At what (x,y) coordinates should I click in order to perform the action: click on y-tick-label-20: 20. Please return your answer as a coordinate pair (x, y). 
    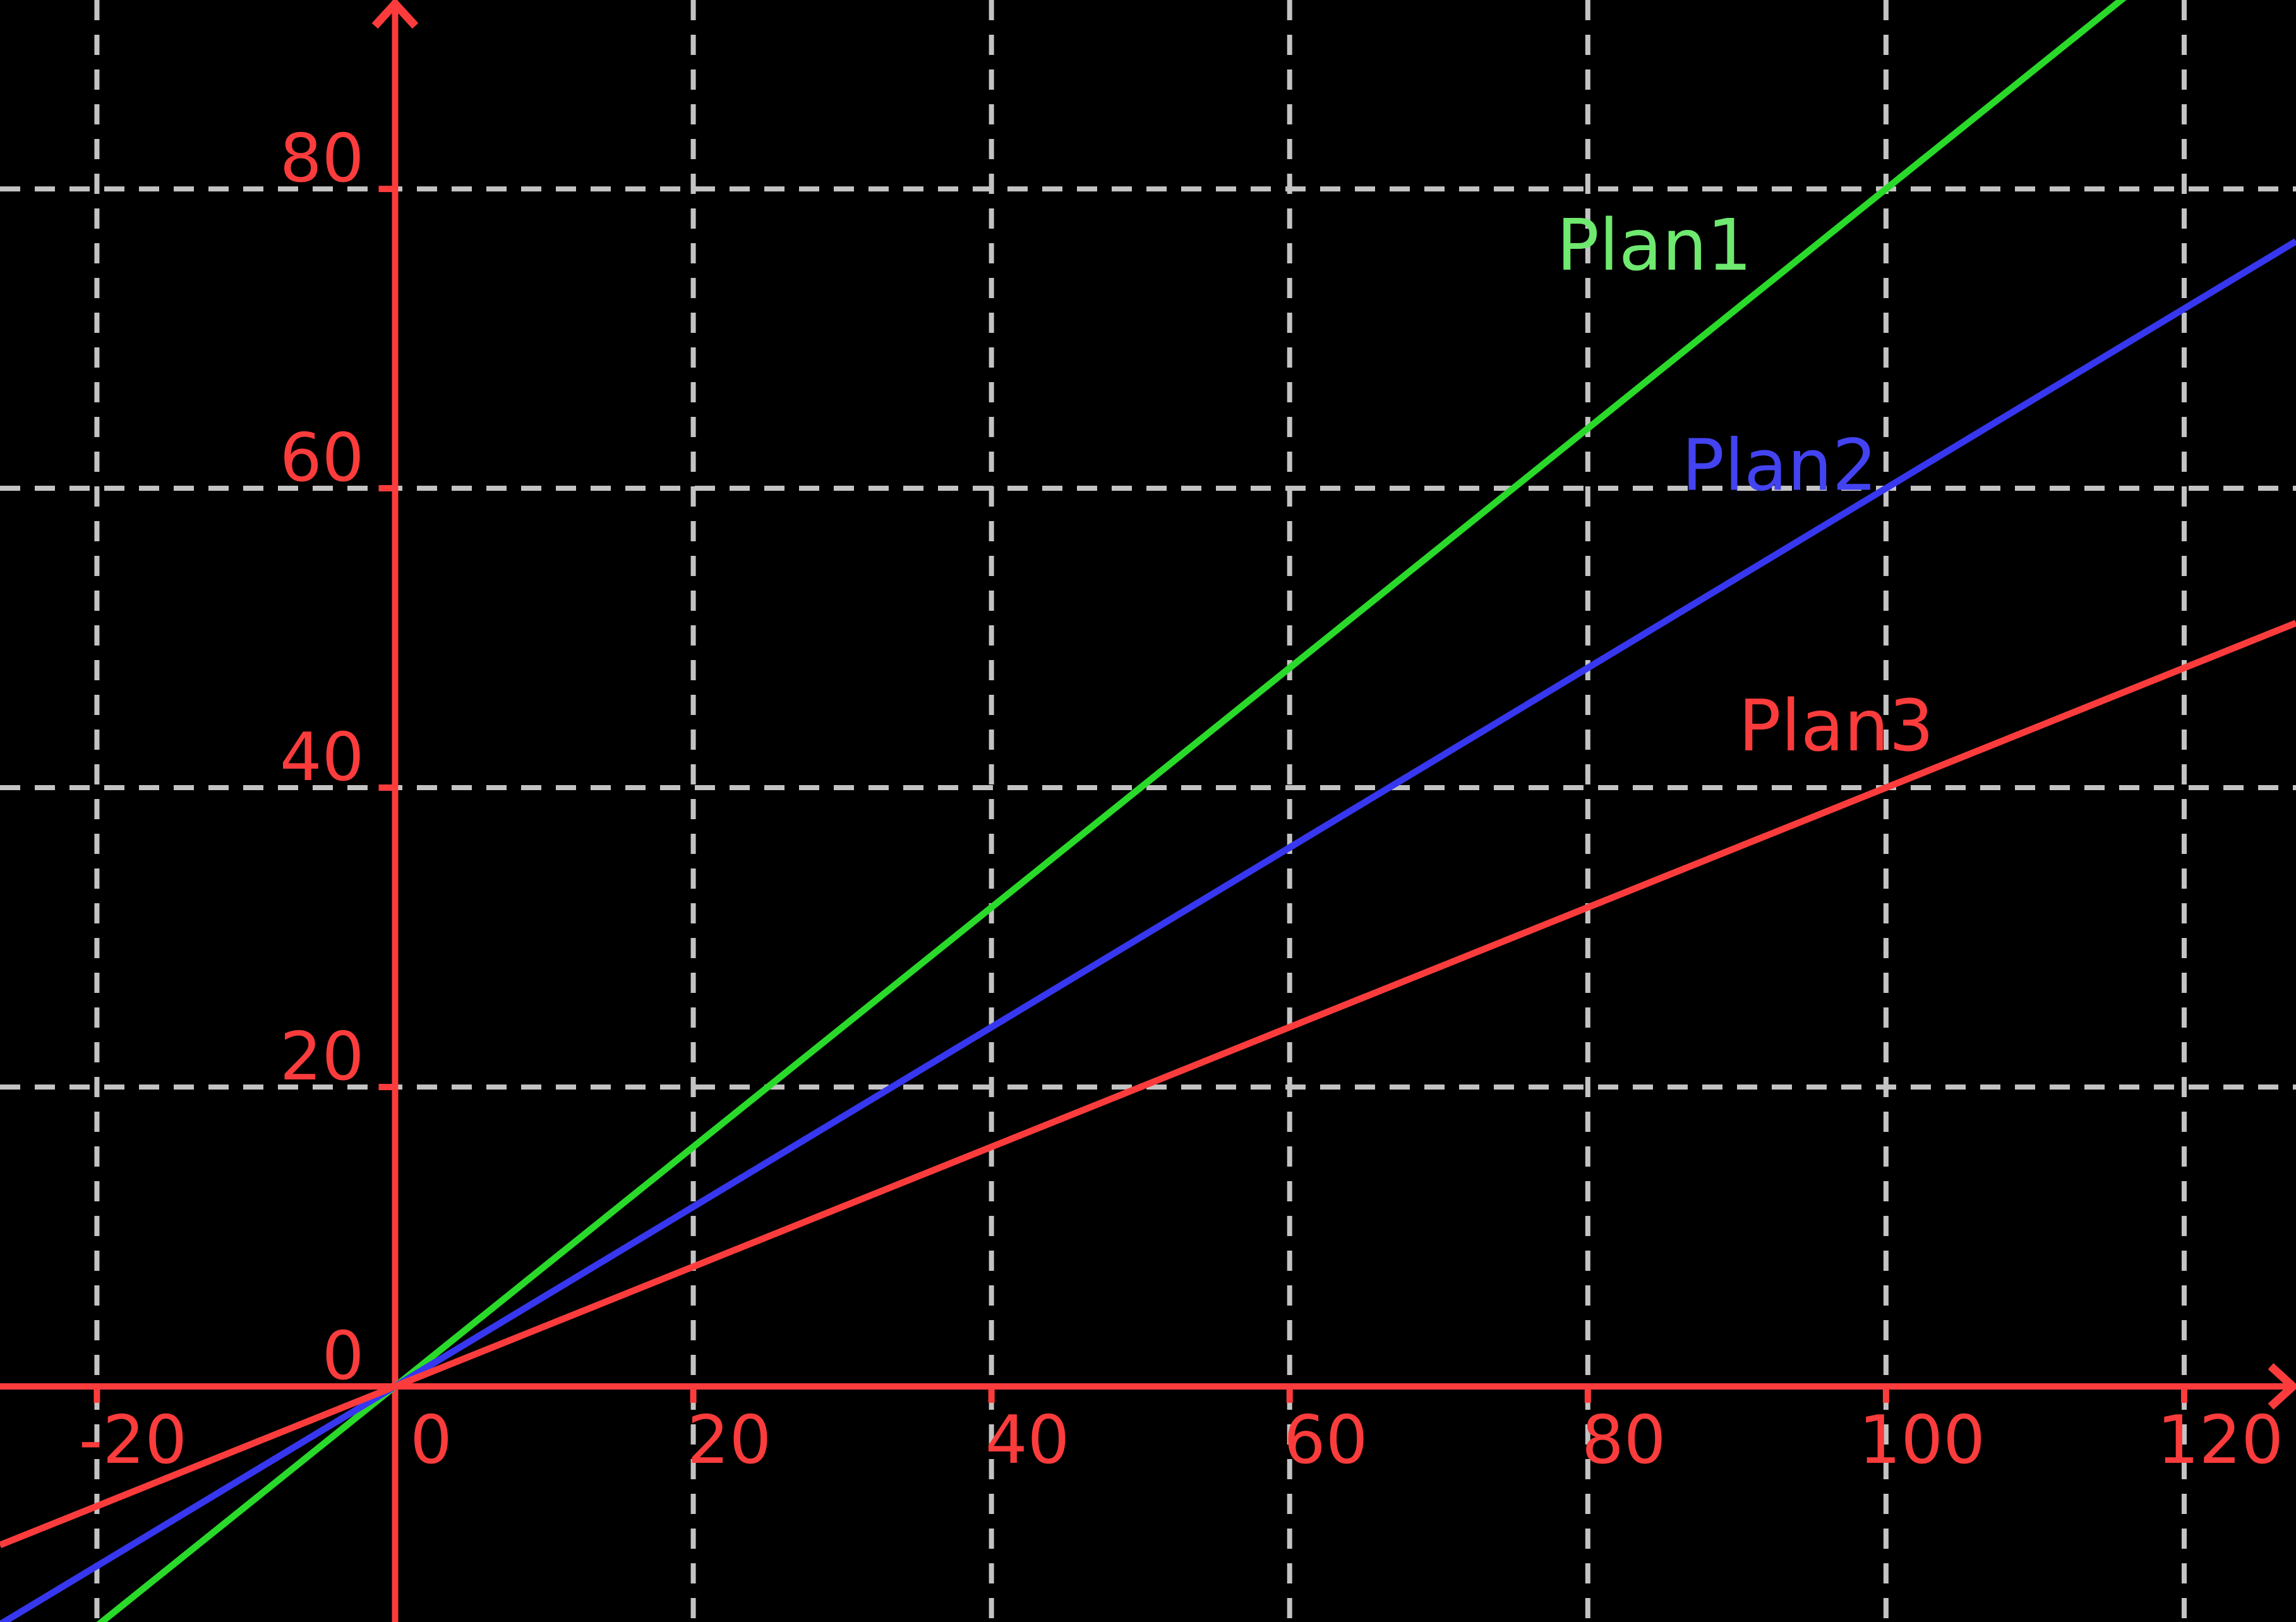
    Looking at the image, I should click on (322, 1056).